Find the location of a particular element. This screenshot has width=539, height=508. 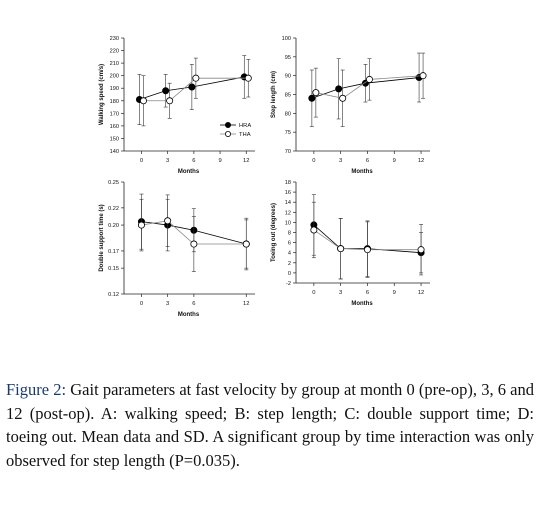

legend-marker-tha is located at coordinates (227, 133).